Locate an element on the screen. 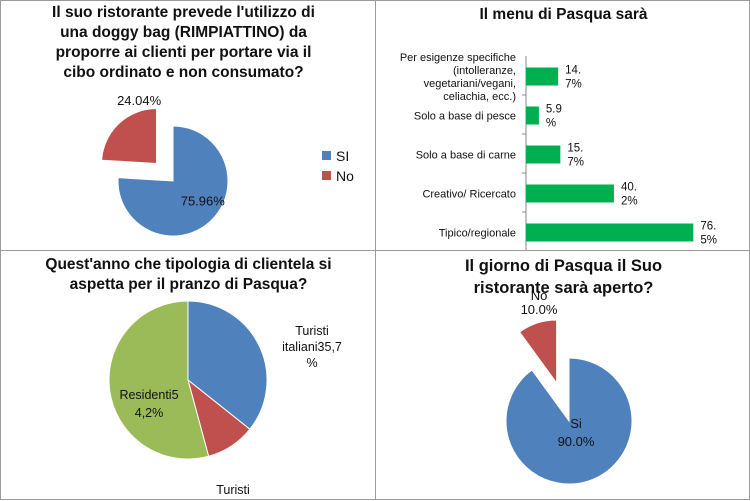 This screenshot has height=501, width=750. data-label-no: 10.0% is located at coordinates (539, 309).